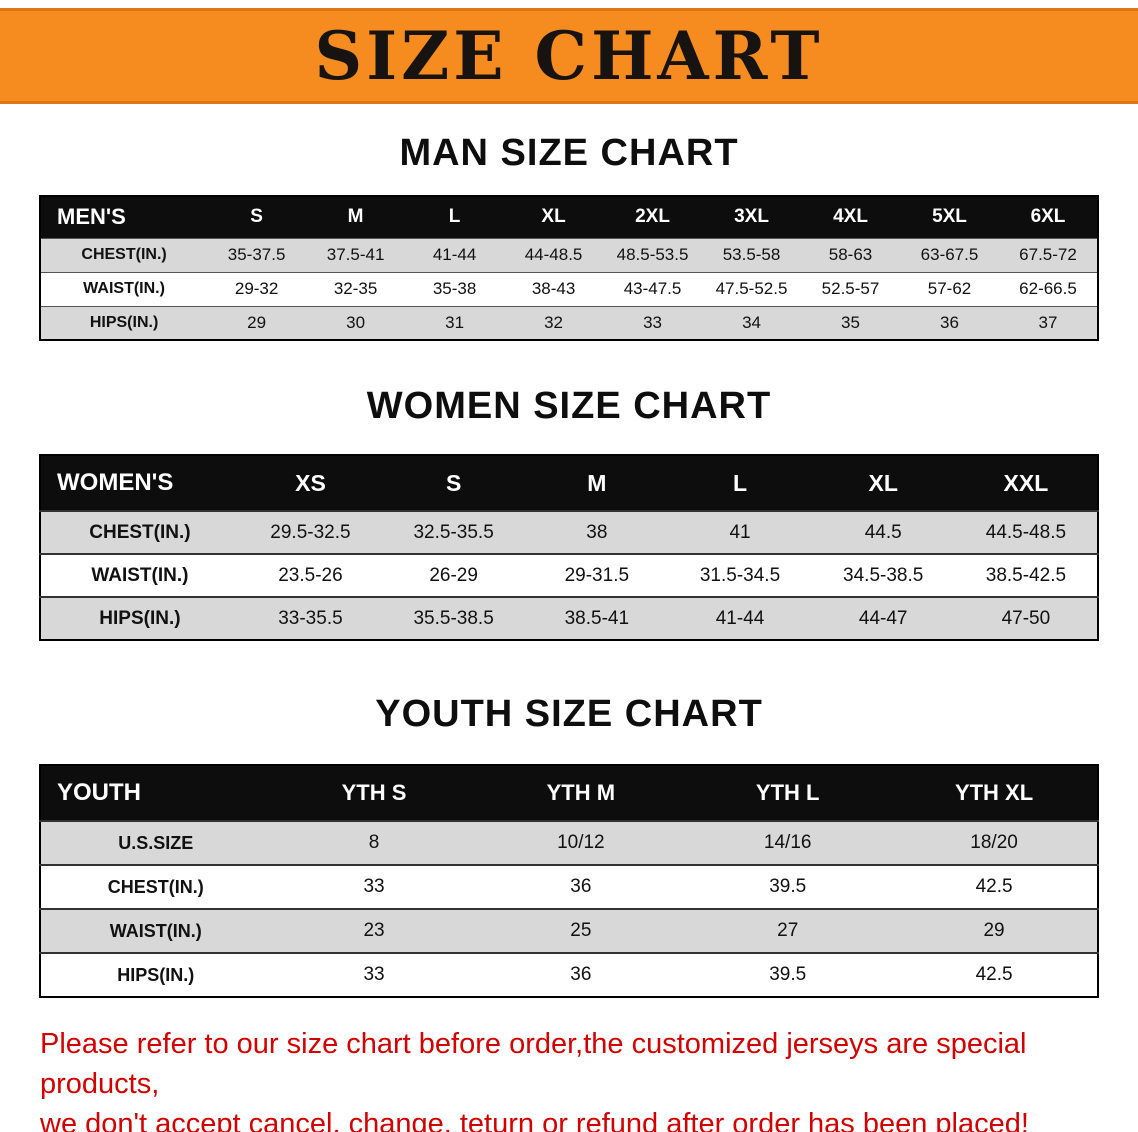 This screenshot has height=1132, width=1138. Describe the element at coordinates (355, 254) in the screenshot. I see `size-value-cell: 37.5-41` at that location.